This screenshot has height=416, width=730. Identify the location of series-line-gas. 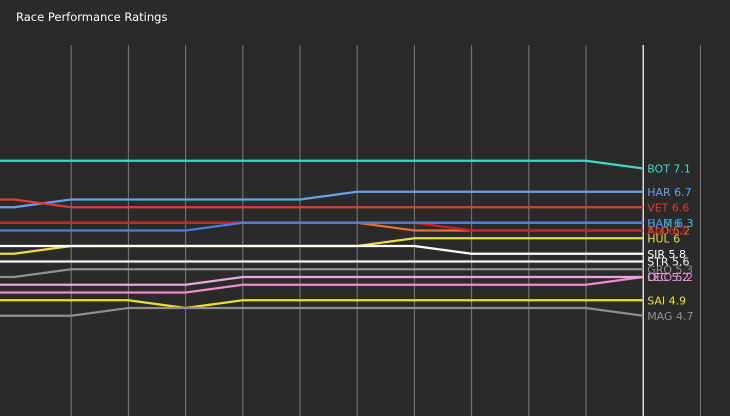
(322, 226).